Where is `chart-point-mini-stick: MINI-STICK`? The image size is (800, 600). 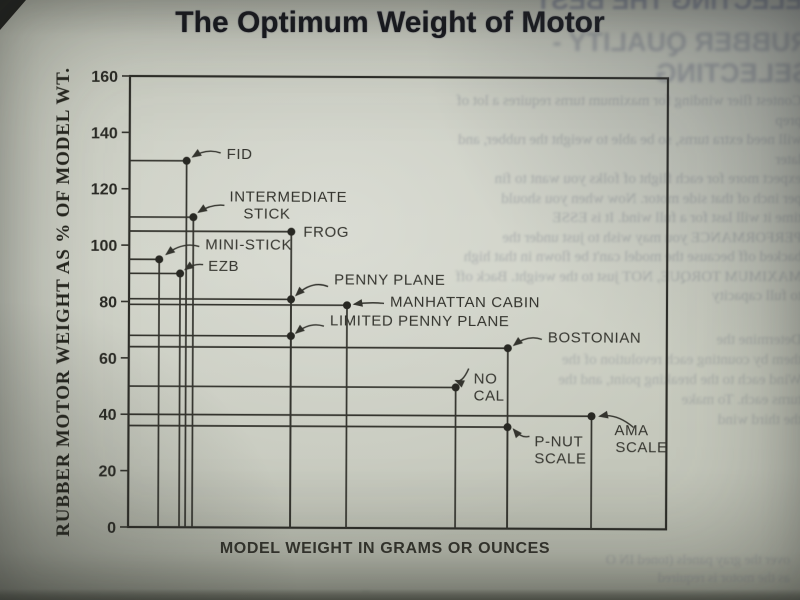
chart-point-mini-stick: MINI-STICK is located at coordinates (210, 382).